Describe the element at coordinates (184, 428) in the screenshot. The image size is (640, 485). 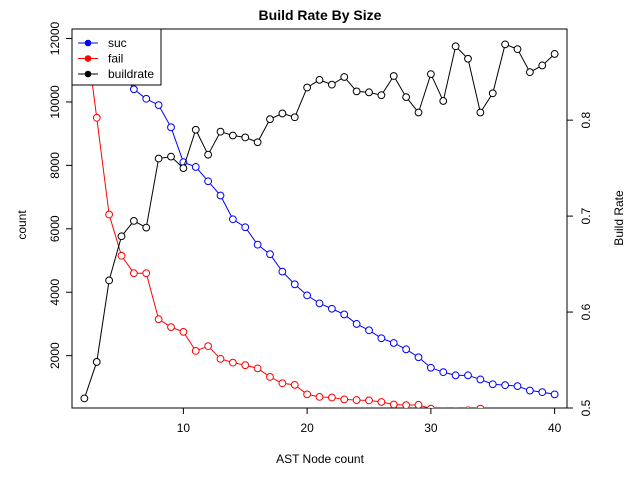
I see `x-tick-label: 10` at that location.